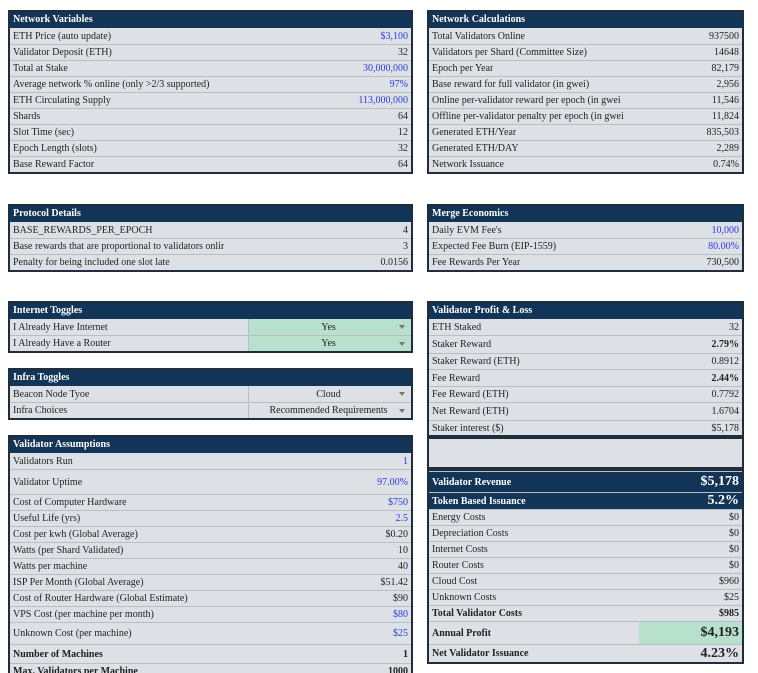  Describe the element at coordinates (70, 502) in the screenshot. I see `row-label: Cost of Computer Hardware` at that location.